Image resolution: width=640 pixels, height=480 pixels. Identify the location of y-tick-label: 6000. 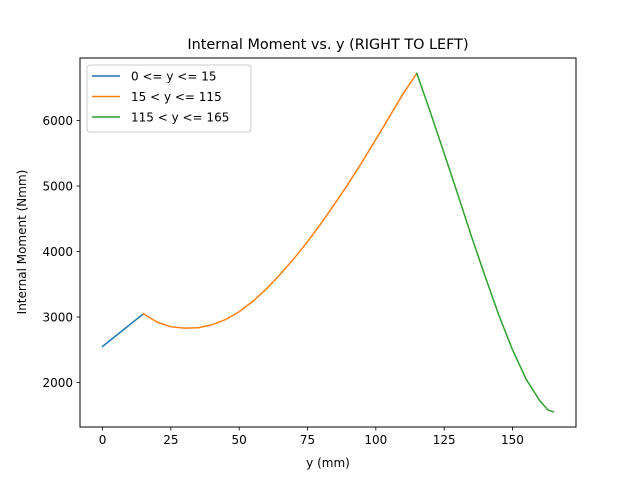
(57, 121).